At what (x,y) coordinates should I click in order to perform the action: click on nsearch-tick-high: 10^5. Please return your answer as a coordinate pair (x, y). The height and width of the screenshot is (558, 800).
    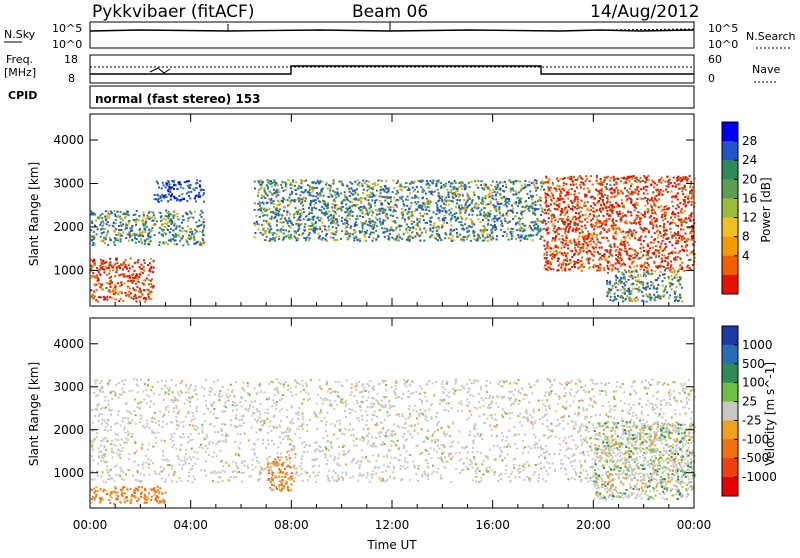
    Looking at the image, I should click on (723, 28).